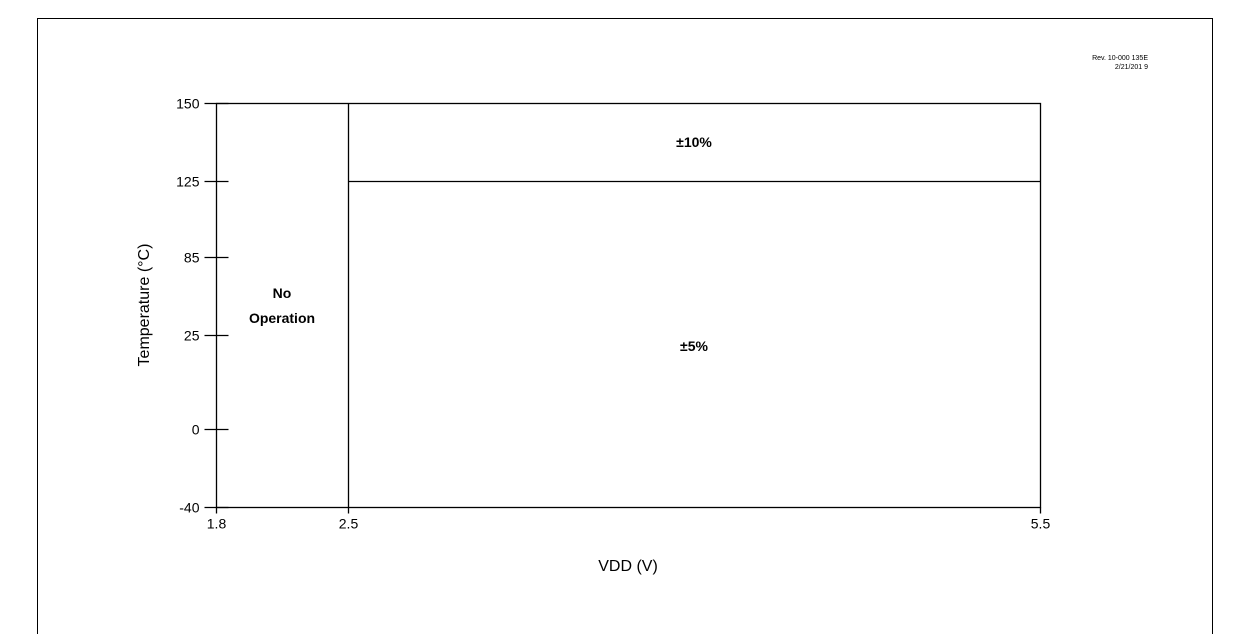  I want to click on x-axis: 1.8 2.5 5.5, so click(629, 519).